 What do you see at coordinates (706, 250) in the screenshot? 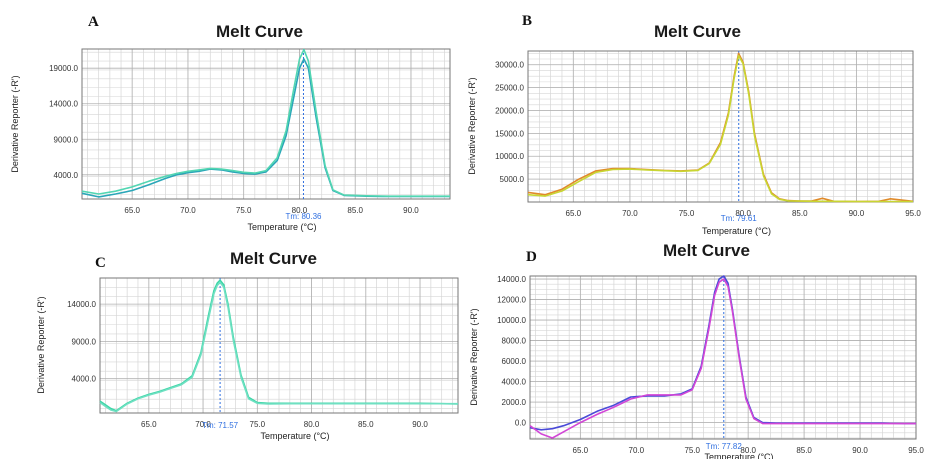
I see `chart-title-d: Melt Curve` at bounding box center [706, 250].